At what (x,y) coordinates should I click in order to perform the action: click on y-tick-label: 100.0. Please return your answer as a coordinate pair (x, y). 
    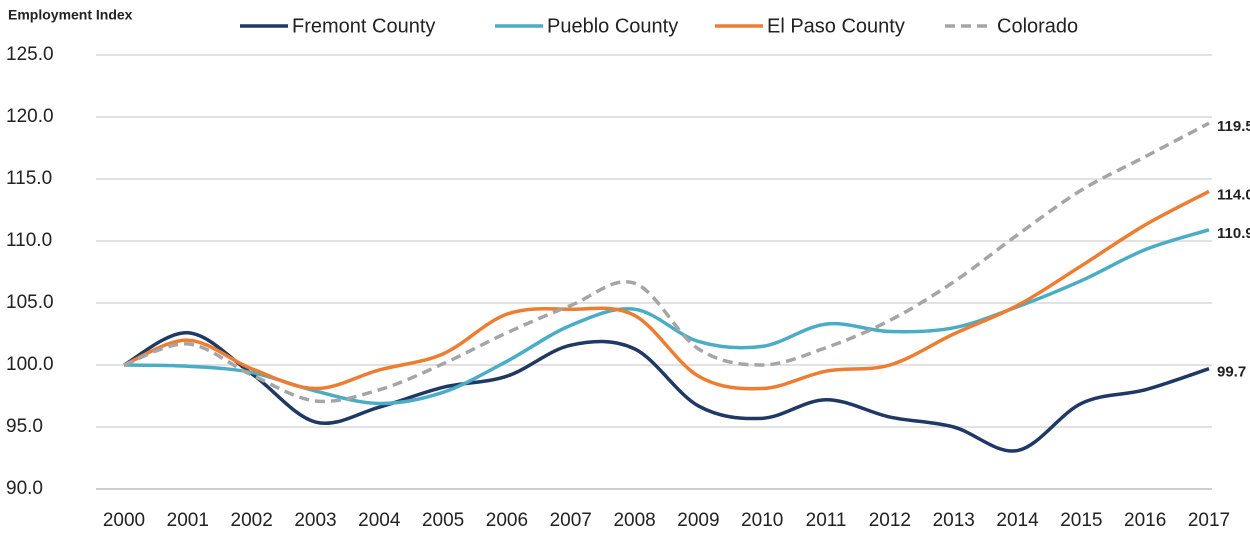
    Looking at the image, I should click on (30, 364).